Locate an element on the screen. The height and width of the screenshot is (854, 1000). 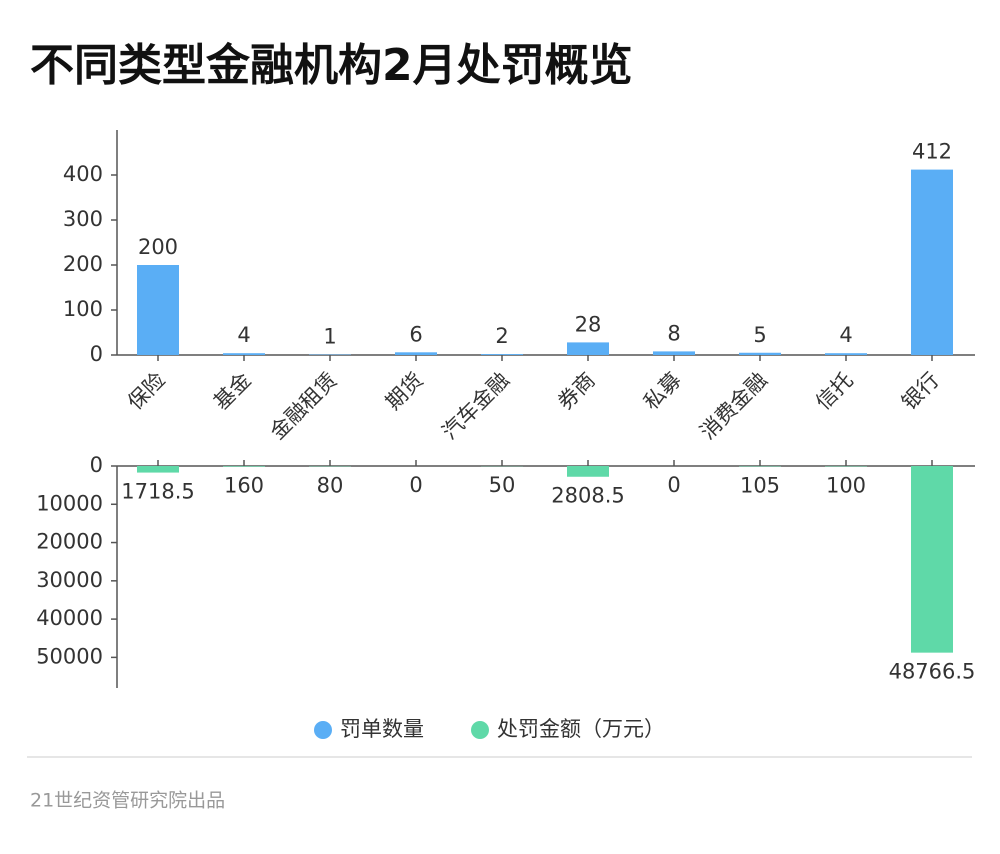
y2-tick-label: 20000 is located at coordinates (69, 542).